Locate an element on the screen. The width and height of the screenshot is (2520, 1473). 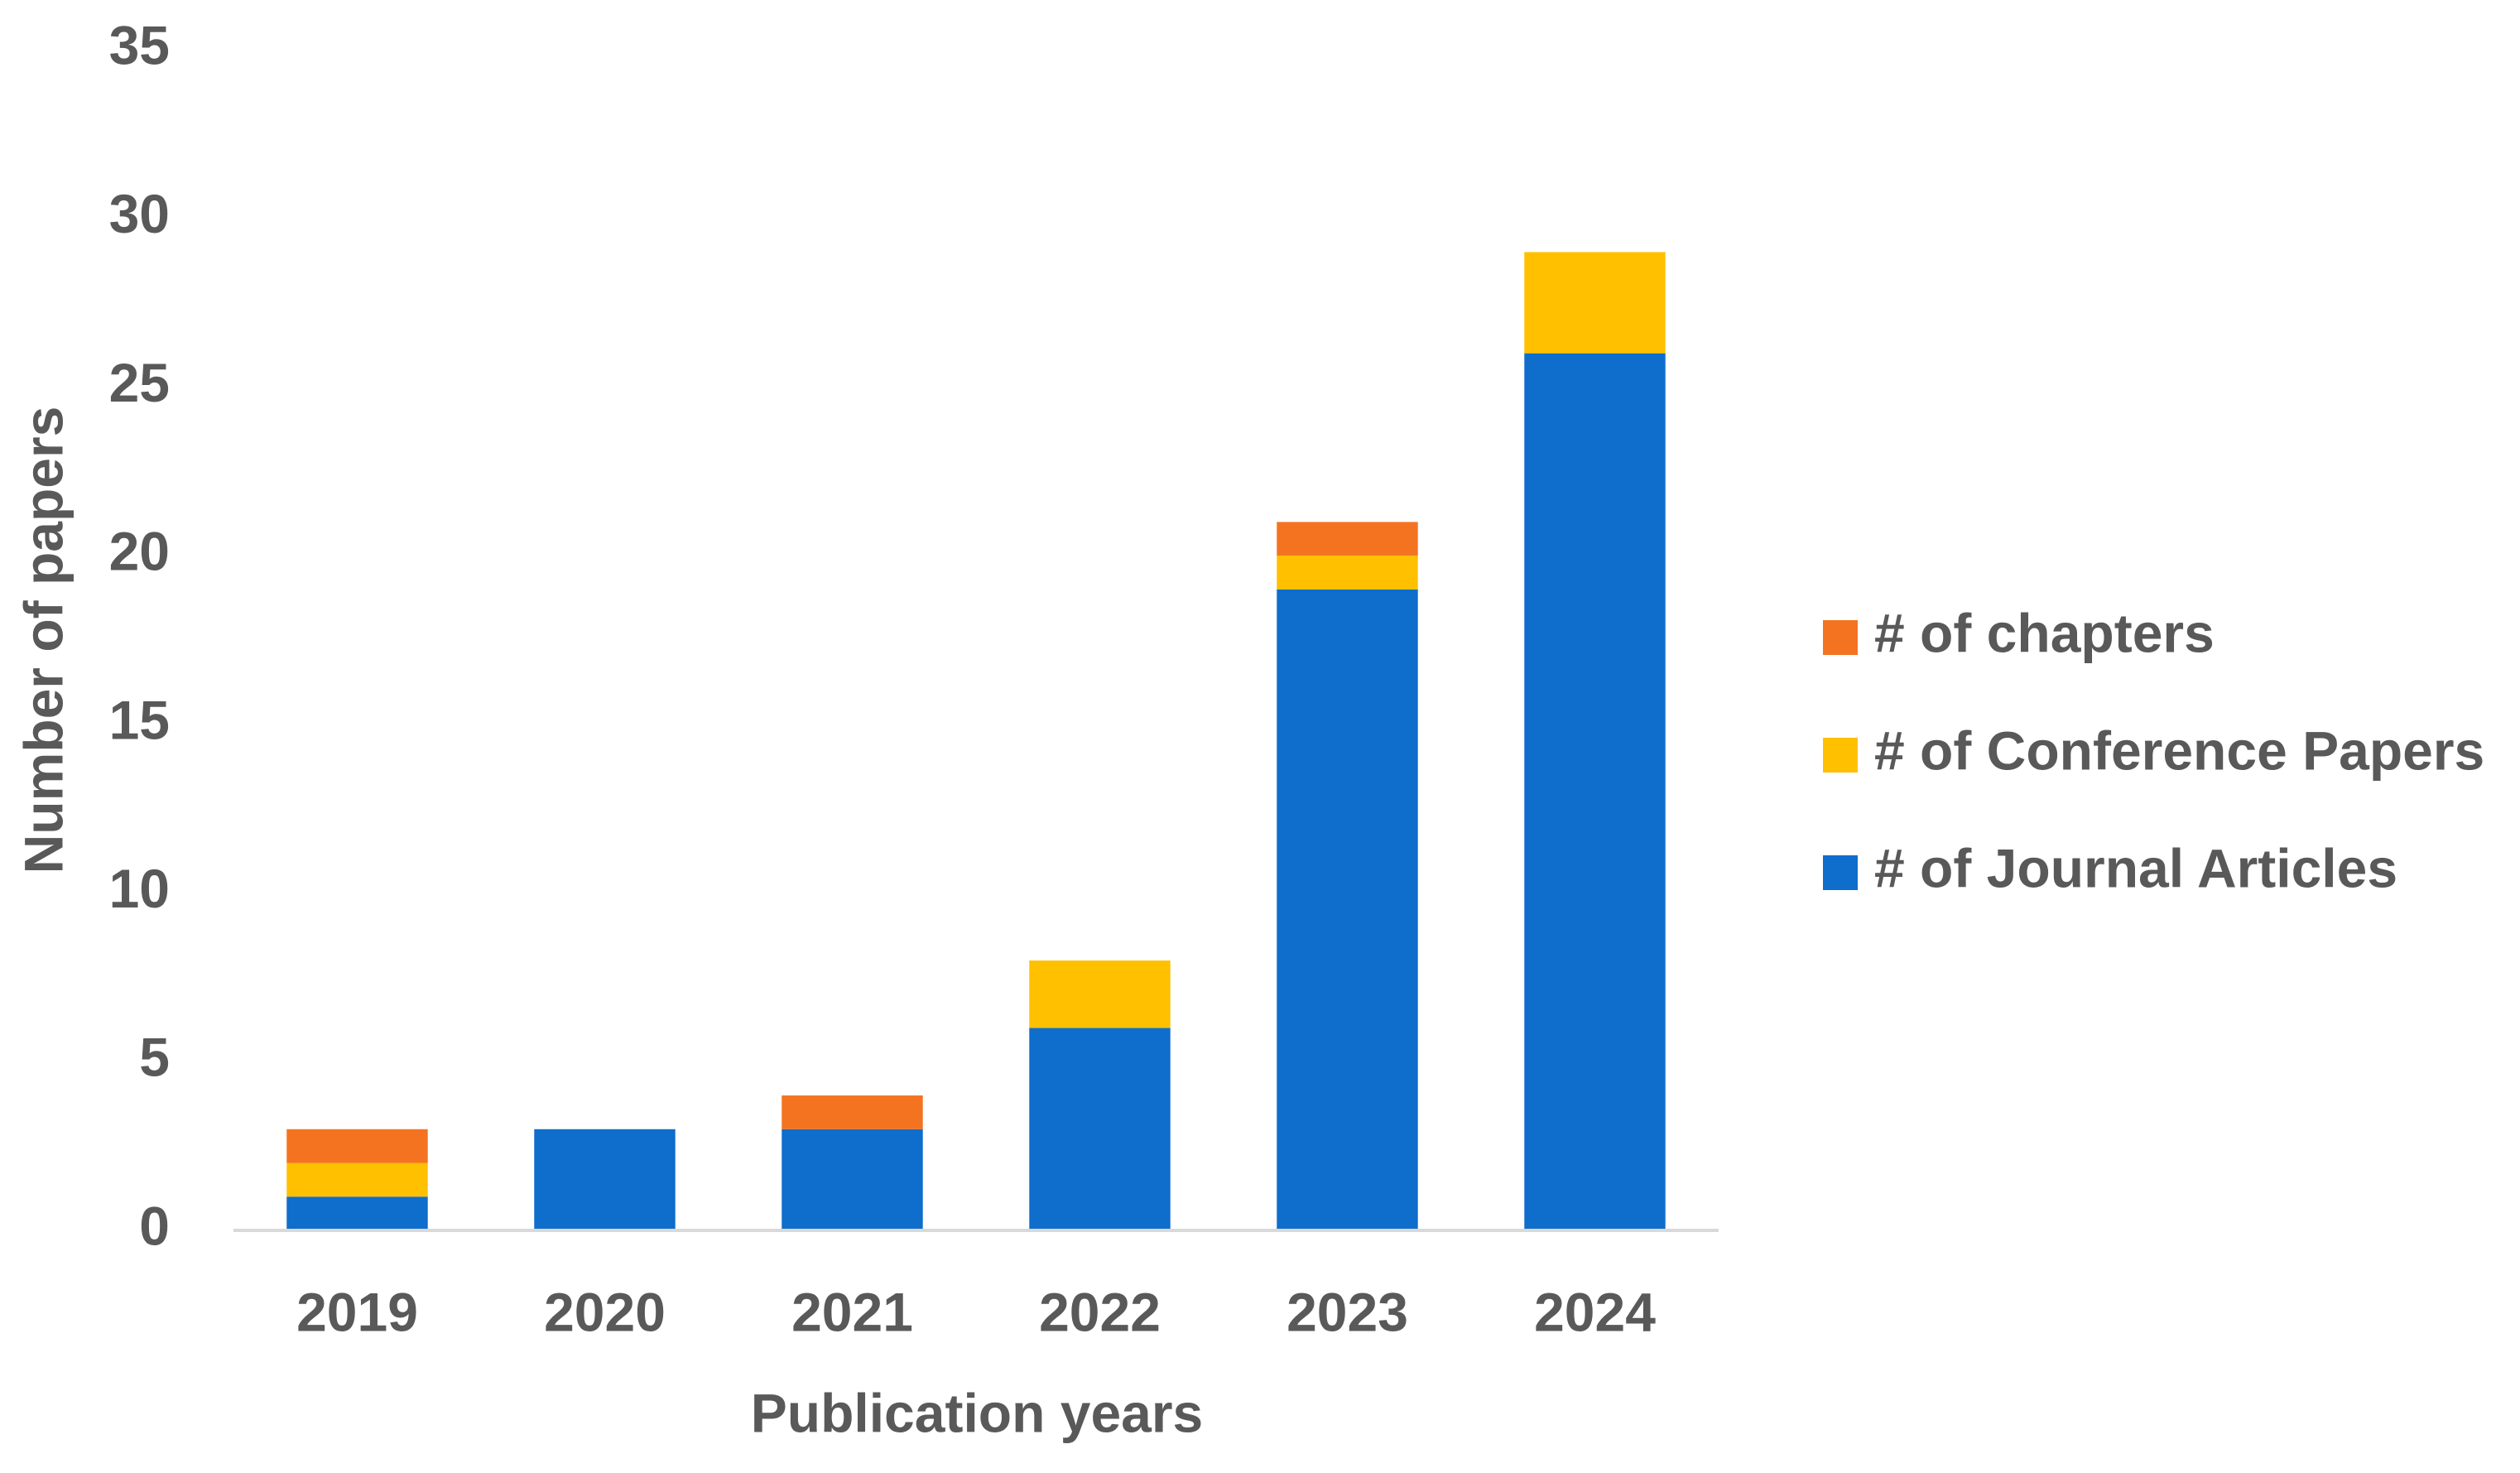
y-tick-label: 25 is located at coordinates (139, 382).